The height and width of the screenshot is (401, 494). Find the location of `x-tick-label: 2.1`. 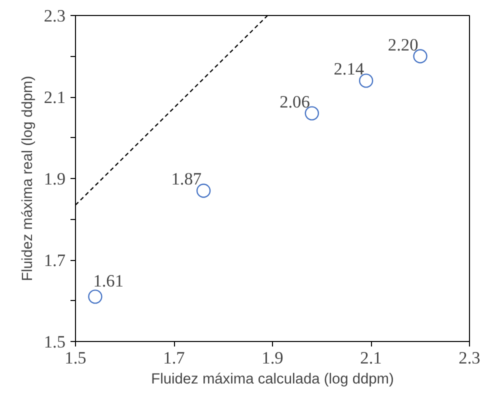

x-tick-label: 2.1 is located at coordinates (371, 358).